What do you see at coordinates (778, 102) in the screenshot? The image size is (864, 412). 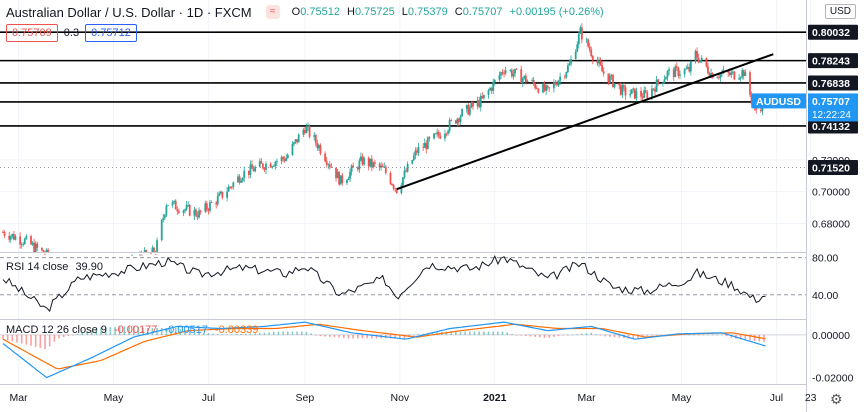 I see `symbol-badge-label: AUDUSD` at bounding box center [778, 102].